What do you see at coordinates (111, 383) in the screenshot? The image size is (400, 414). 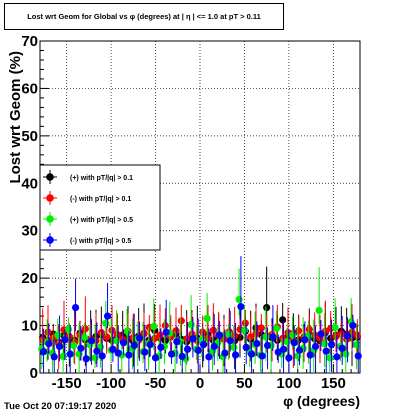 I see `x-tick-label: -100` at bounding box center [111, 383].